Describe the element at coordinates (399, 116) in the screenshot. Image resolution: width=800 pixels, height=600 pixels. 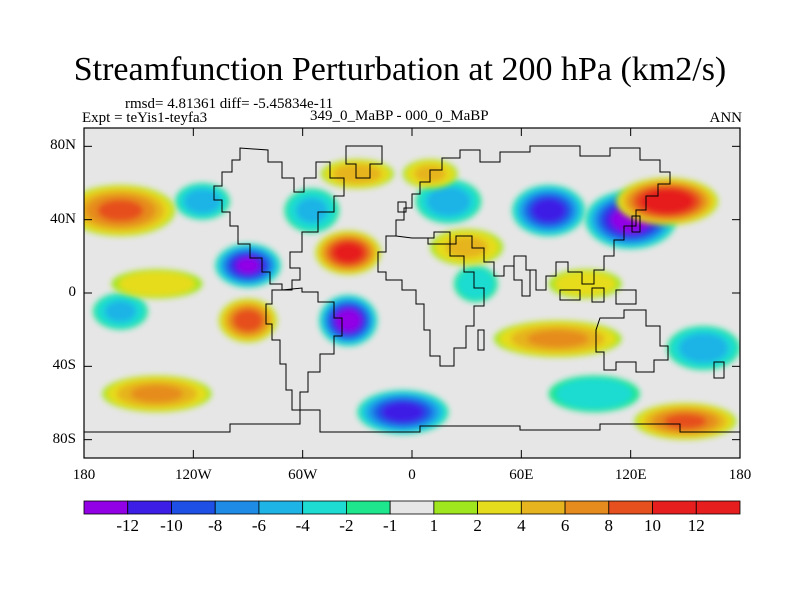
I see `center-subtitle: 349_0_MaBP - 000_0_MaBP` at that location.